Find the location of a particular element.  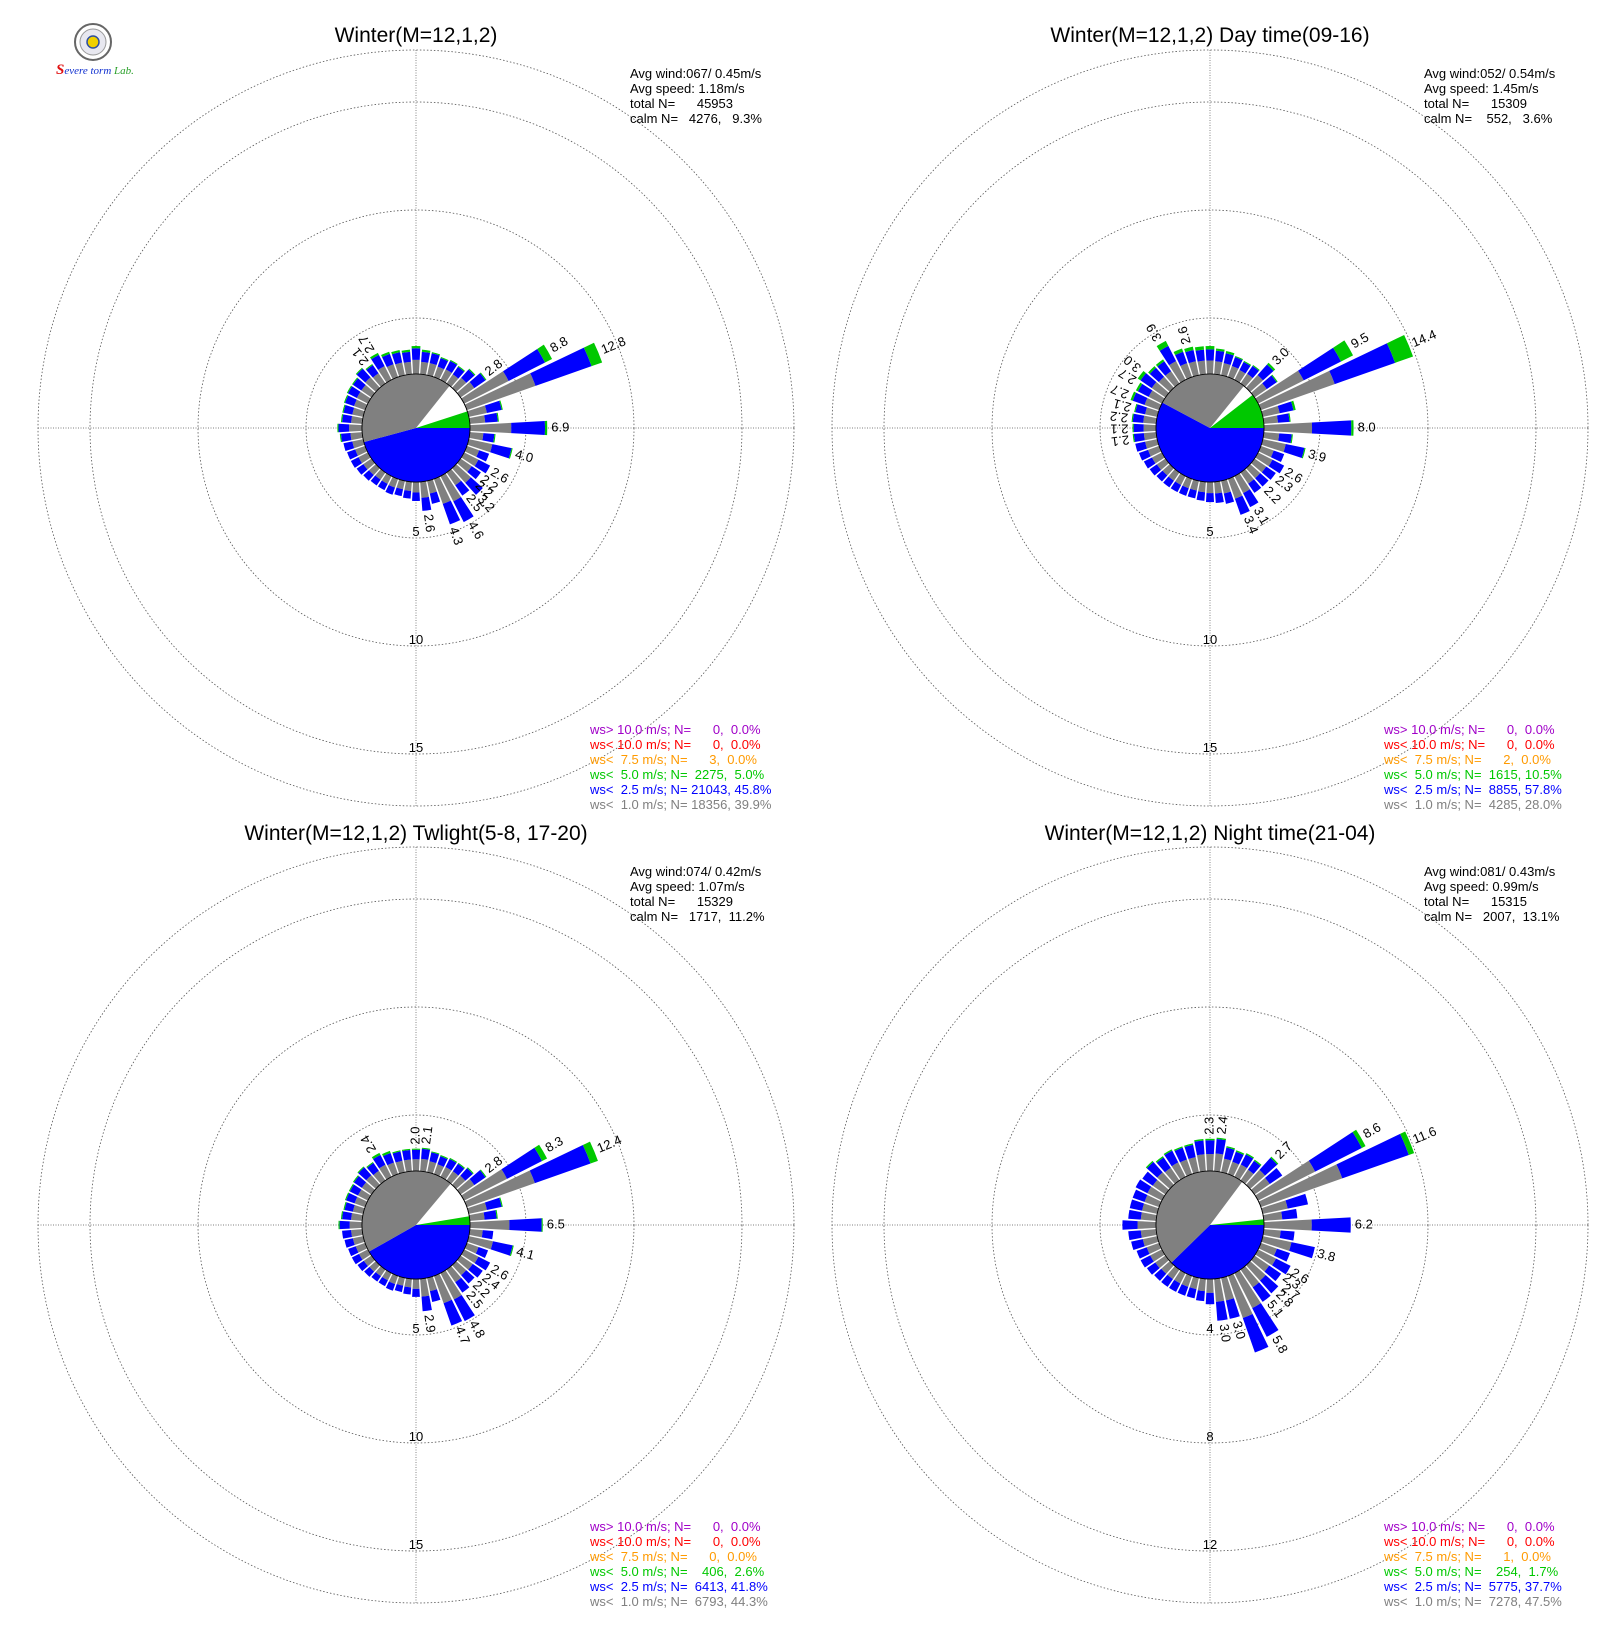

bar-45-lt5 is located at coordinates (472, 372).